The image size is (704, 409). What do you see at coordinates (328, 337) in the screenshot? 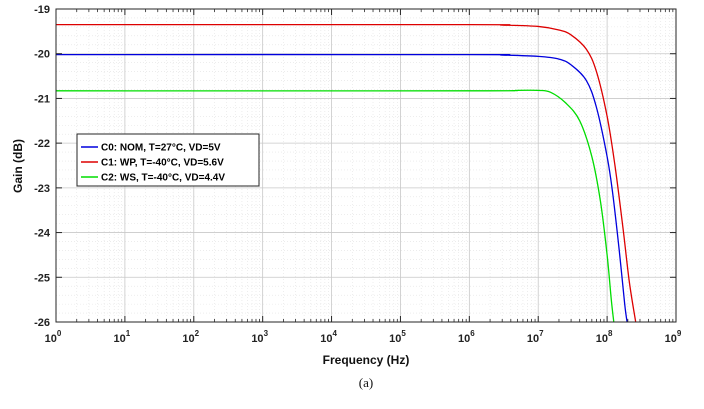
I see `x-tick-label: 10⁴` at bounding box center [328, 337].